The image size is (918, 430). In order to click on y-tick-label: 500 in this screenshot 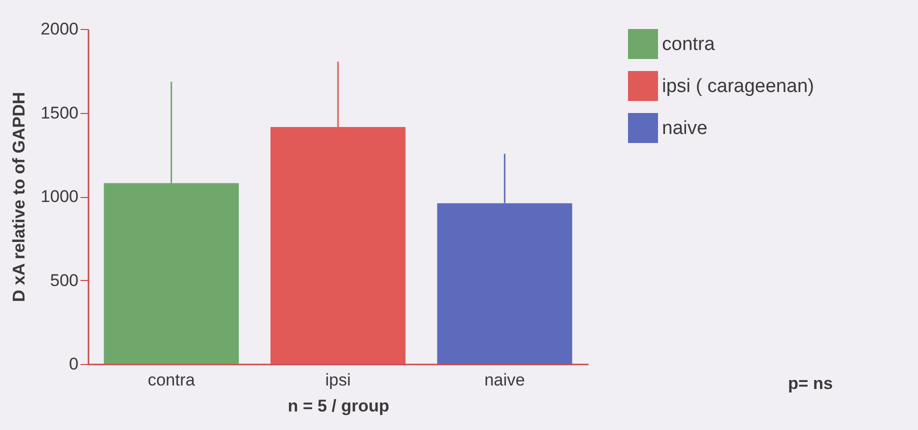, I will do `click(64, 280)`.